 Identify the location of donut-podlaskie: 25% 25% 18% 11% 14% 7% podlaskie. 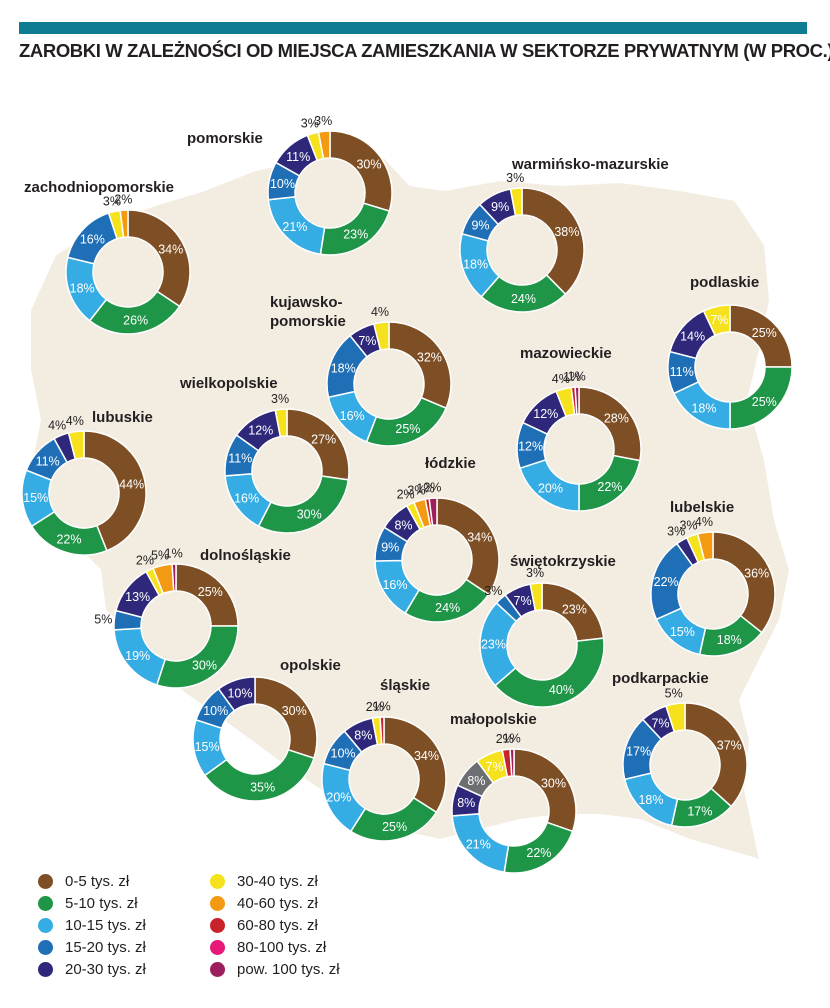
(730, 352).